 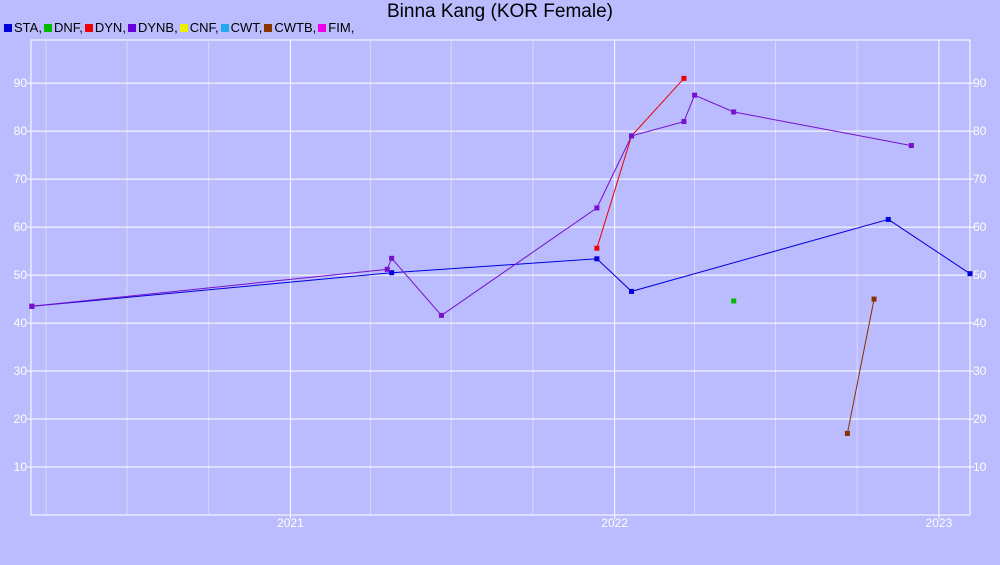 What do you see at coordinates (980, 131) in the screenshot?
I see `y-tick-label-right: 80` at bounding box center [980, 131].